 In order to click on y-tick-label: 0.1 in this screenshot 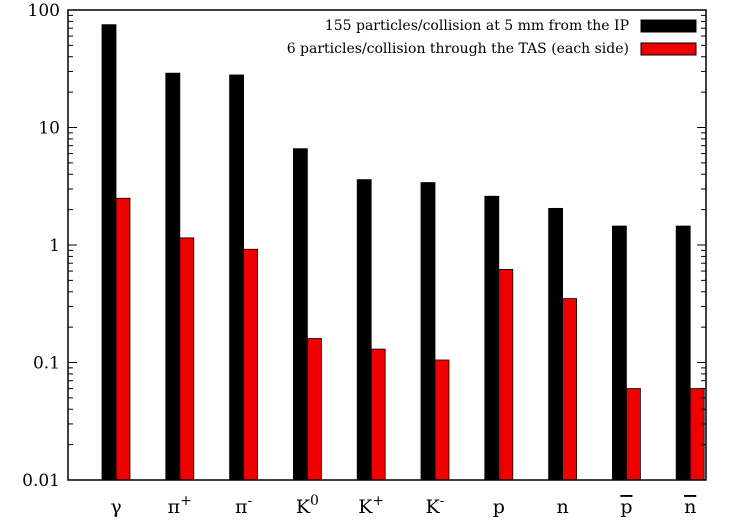, I will do `click(46, 364)`.